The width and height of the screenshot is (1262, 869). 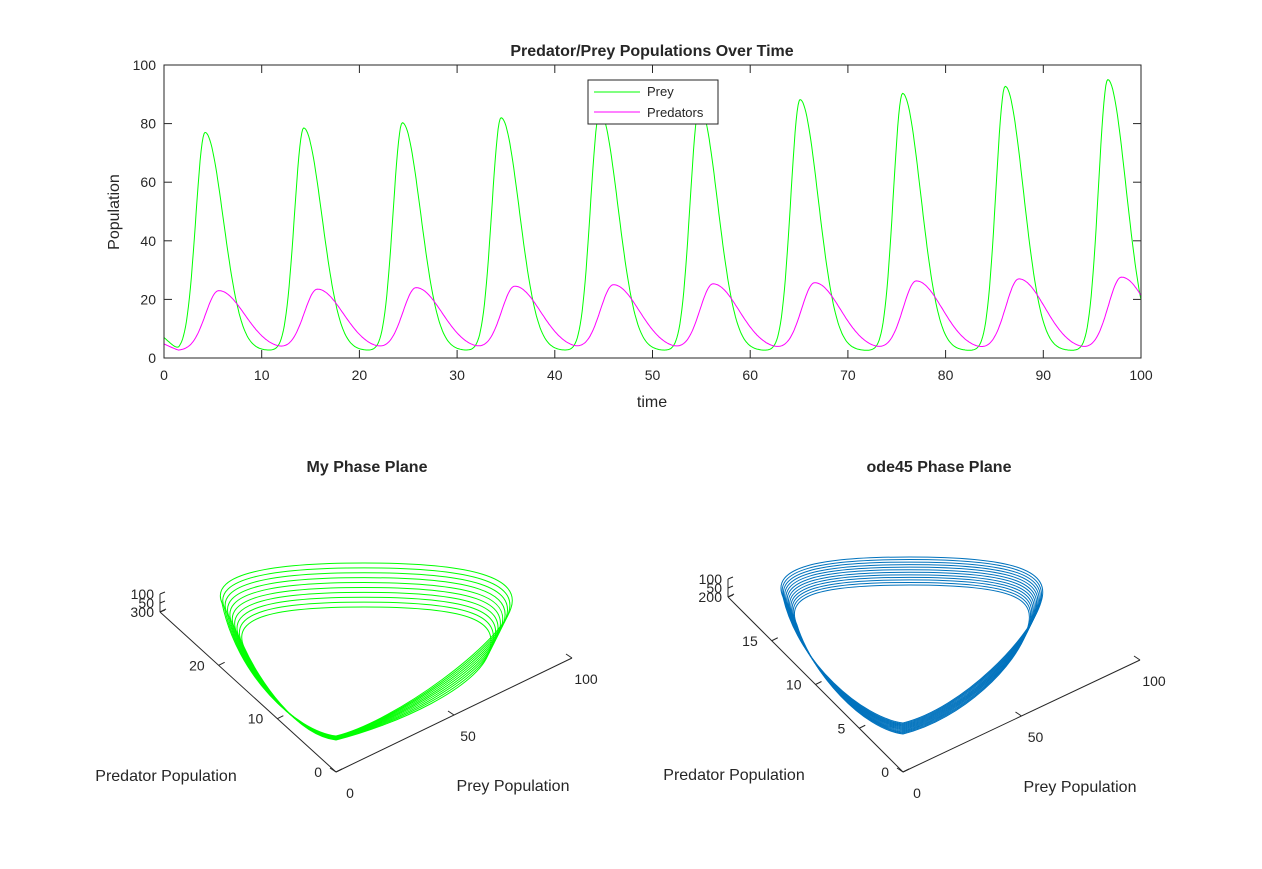 What do you see at coordinates (750, 375) in the screenshot?
I see `x-tick-label: 60` at bounding box center [750, 375].